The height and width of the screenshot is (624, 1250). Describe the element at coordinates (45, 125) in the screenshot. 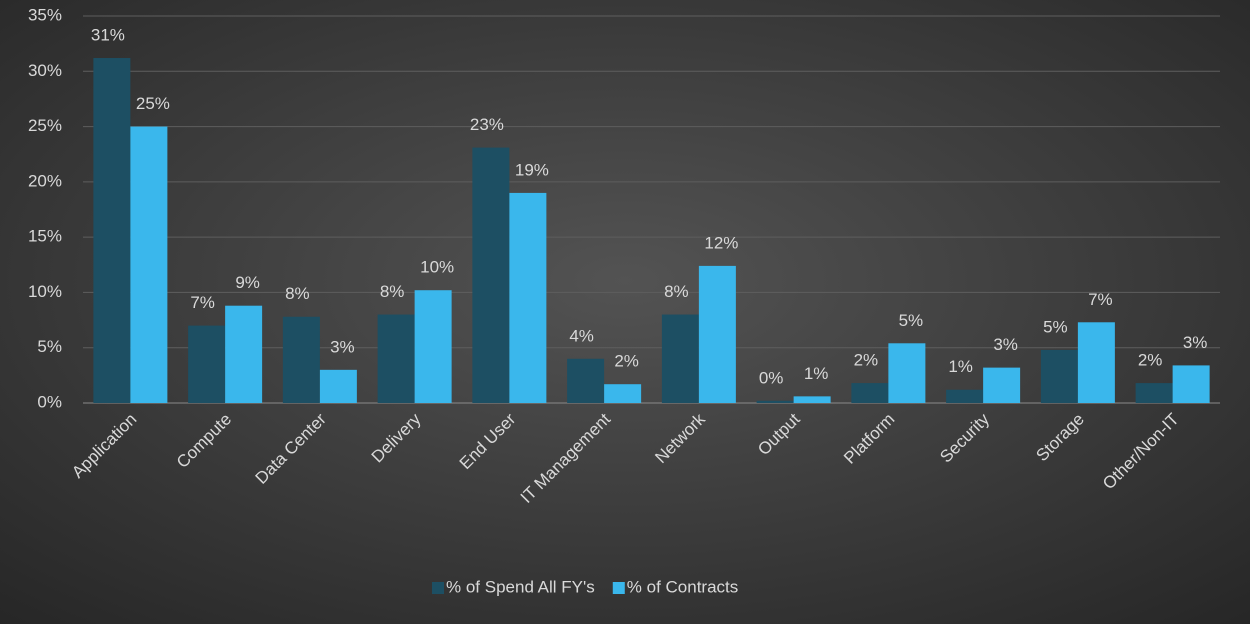

I see `y-tick-label: 25%` at that location.